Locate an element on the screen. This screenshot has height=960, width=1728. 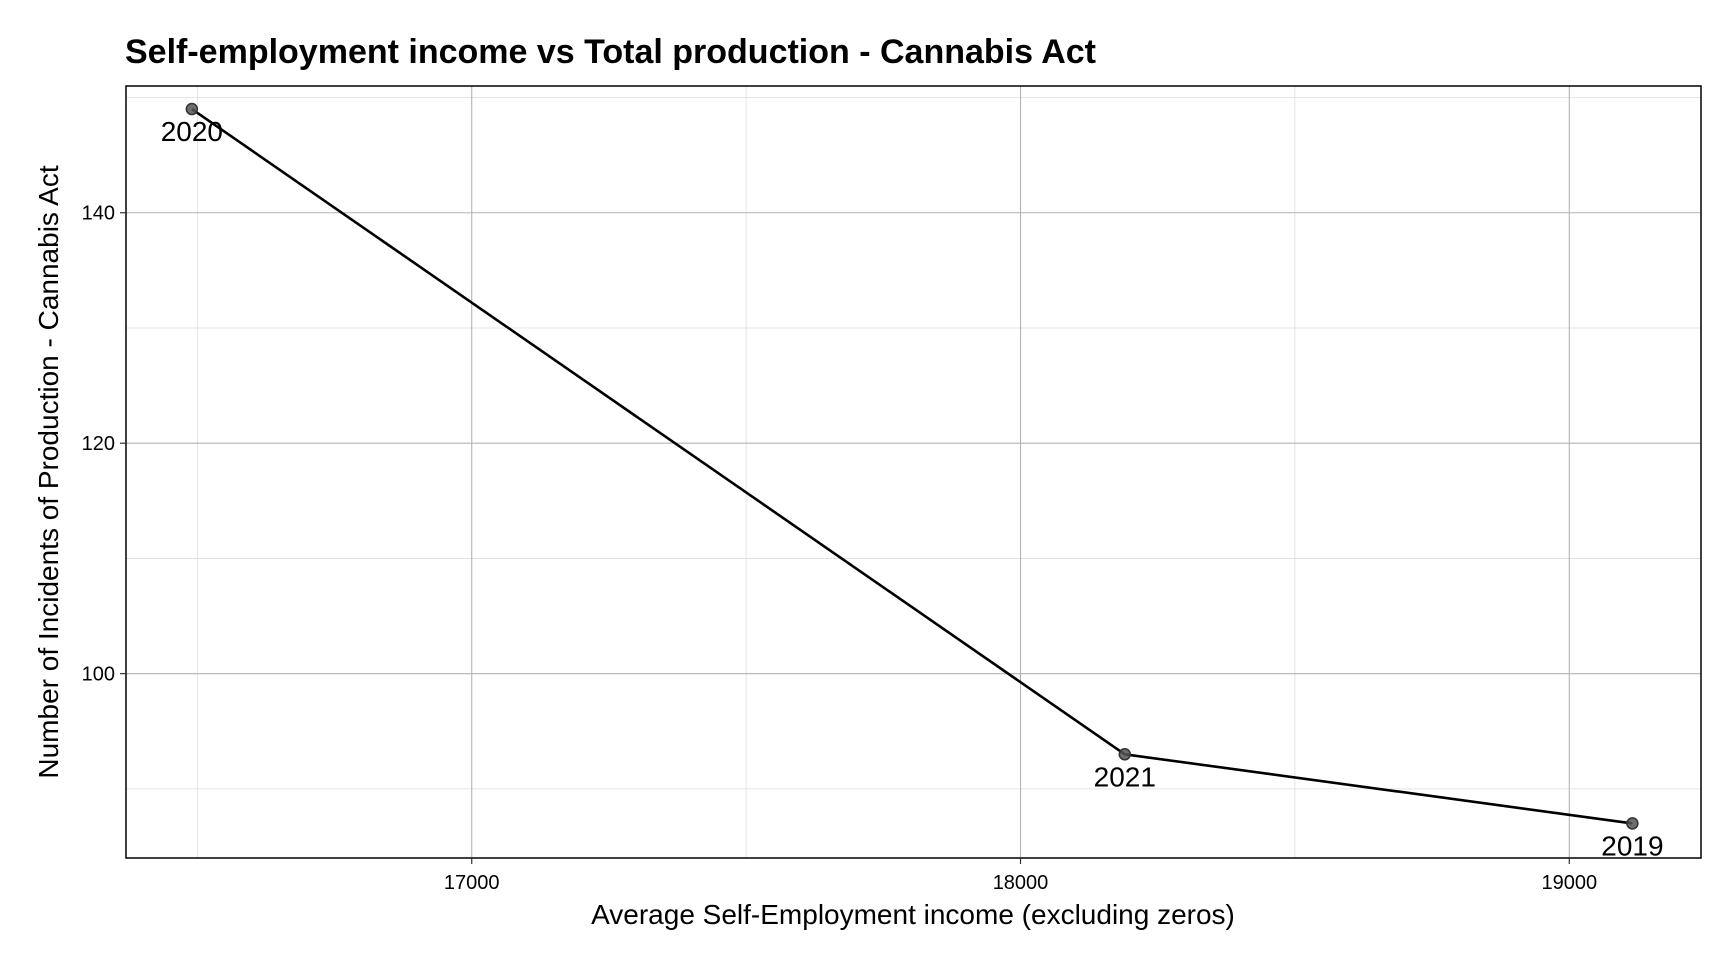
y-tick-label: 100 is located at coordinates (98, 675).